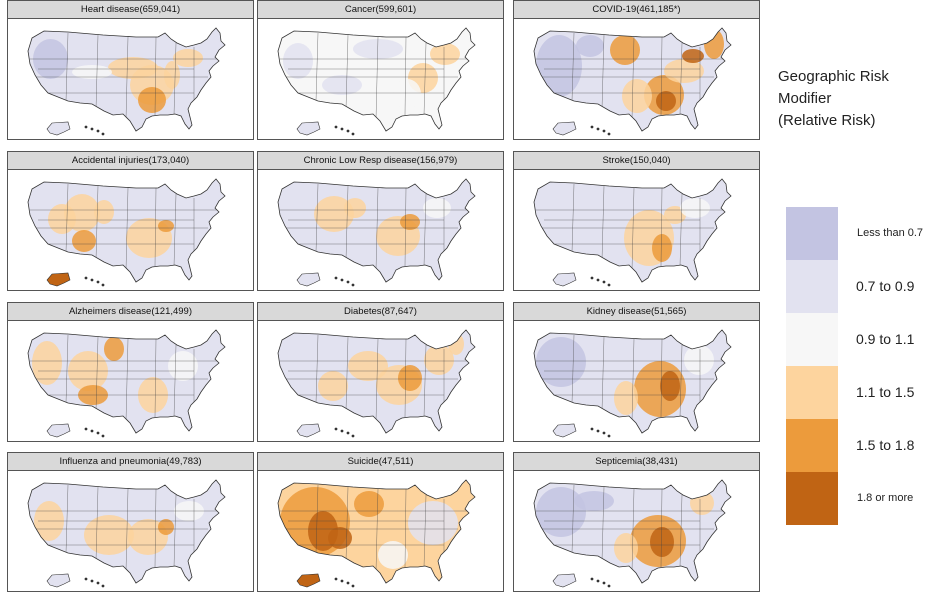 The height and width of the screenshot is (594, 930). I want to click on map-panel: Kidney disease(51,565), so click(636, 372).